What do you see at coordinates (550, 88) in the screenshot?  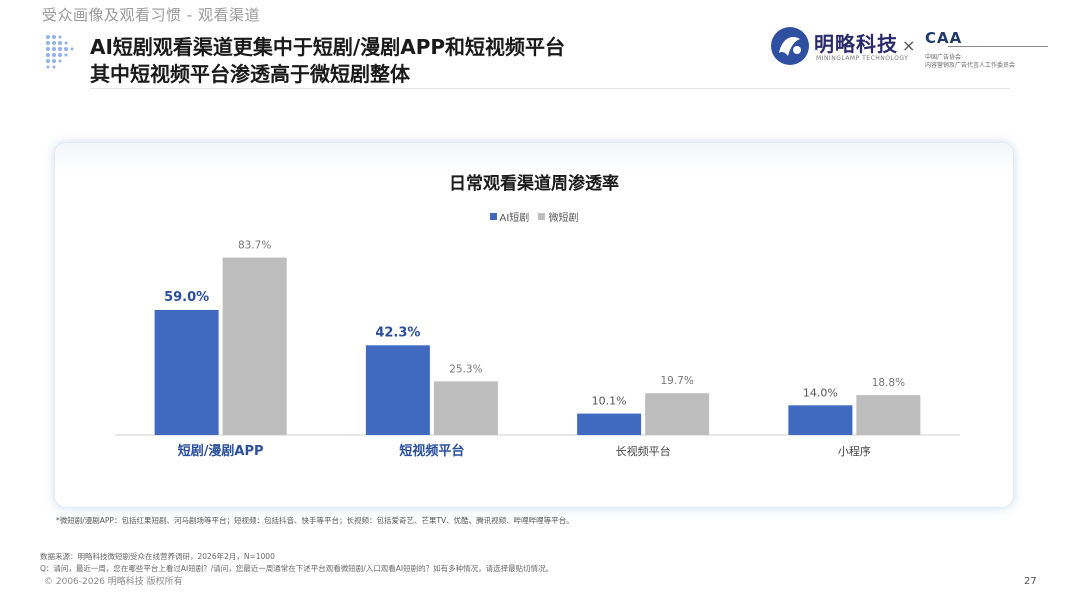 I see `header-divider` at bounding box center [550, 88].